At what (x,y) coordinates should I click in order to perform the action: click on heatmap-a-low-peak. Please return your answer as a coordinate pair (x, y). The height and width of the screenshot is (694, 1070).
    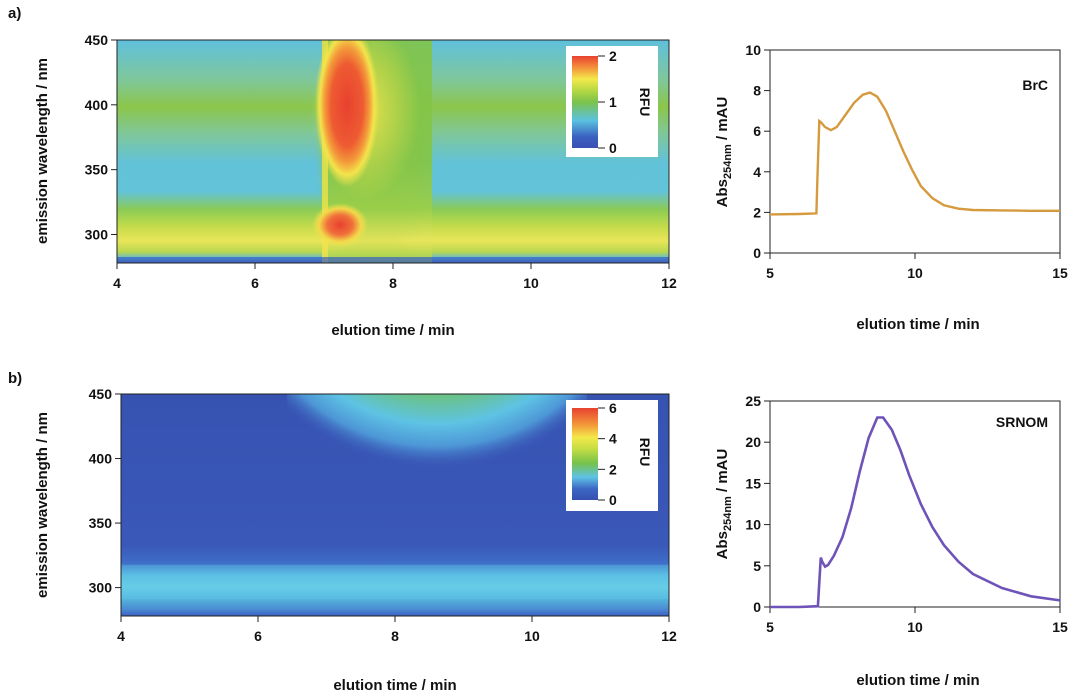
    Looking at the image, I should click on (340, 225).